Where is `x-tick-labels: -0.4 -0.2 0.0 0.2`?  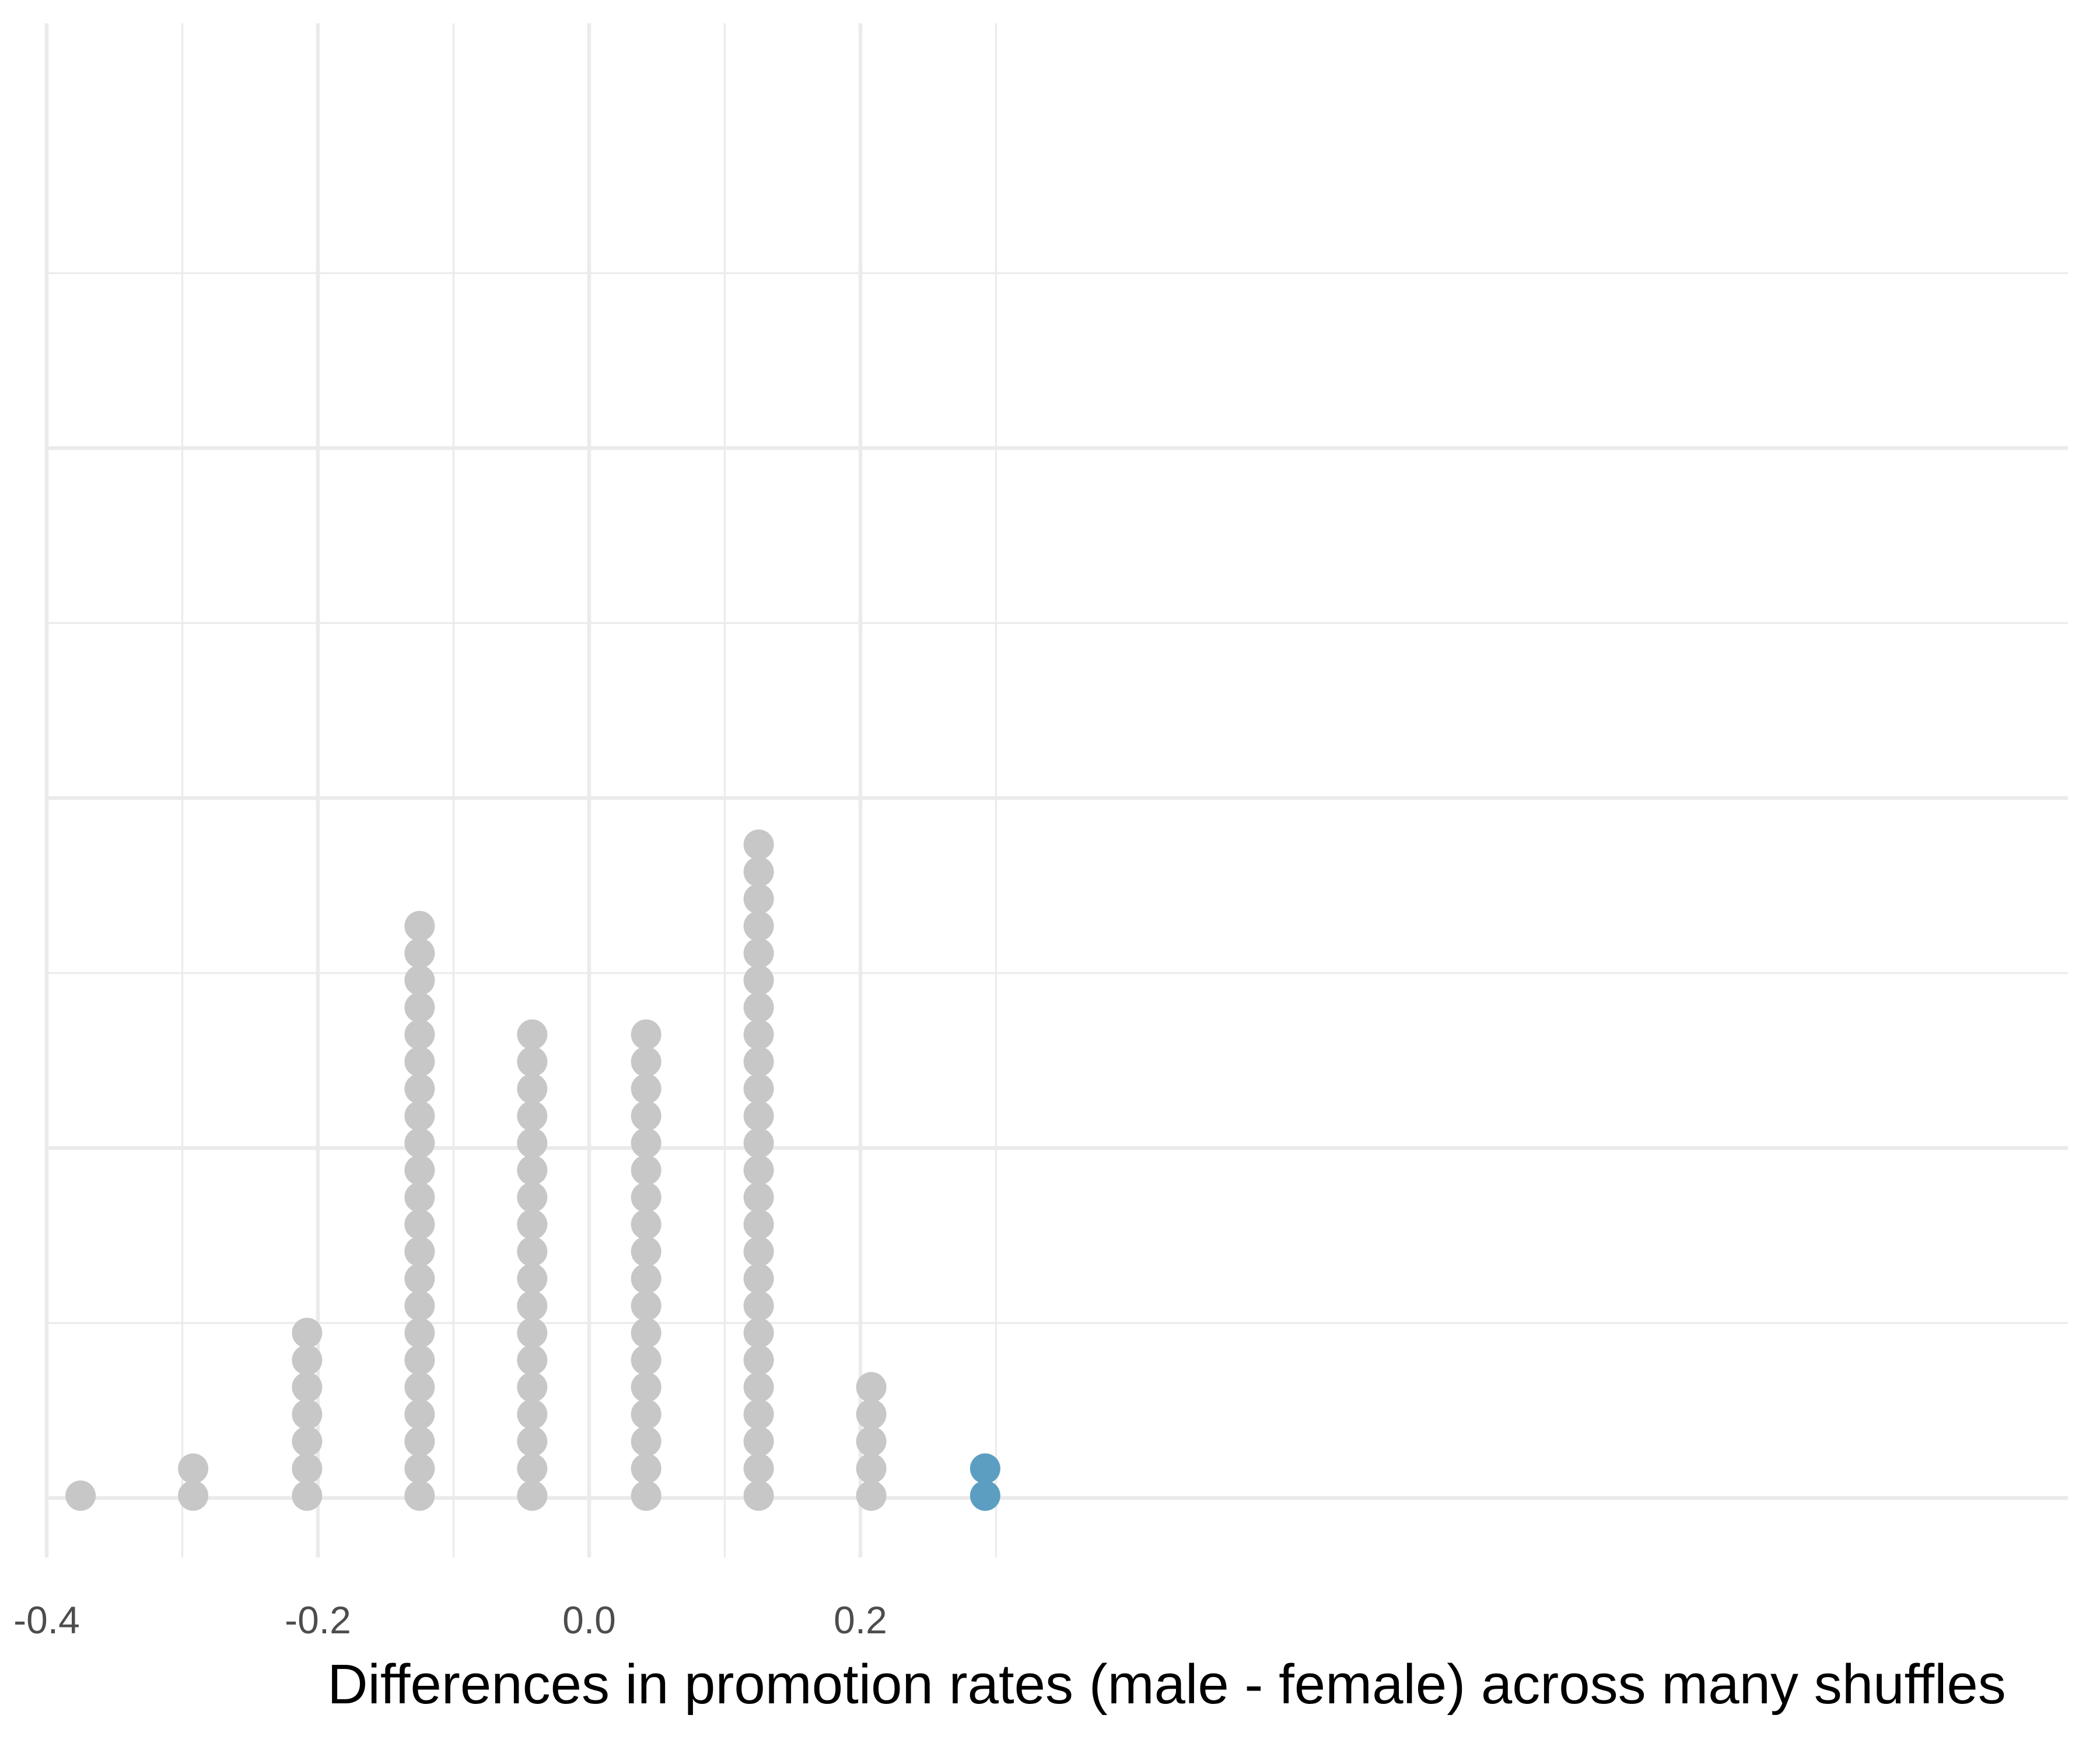
x-tick-labels: -0.4 -0.2 0.0 0.2 is located at coordinates (450, 1620).